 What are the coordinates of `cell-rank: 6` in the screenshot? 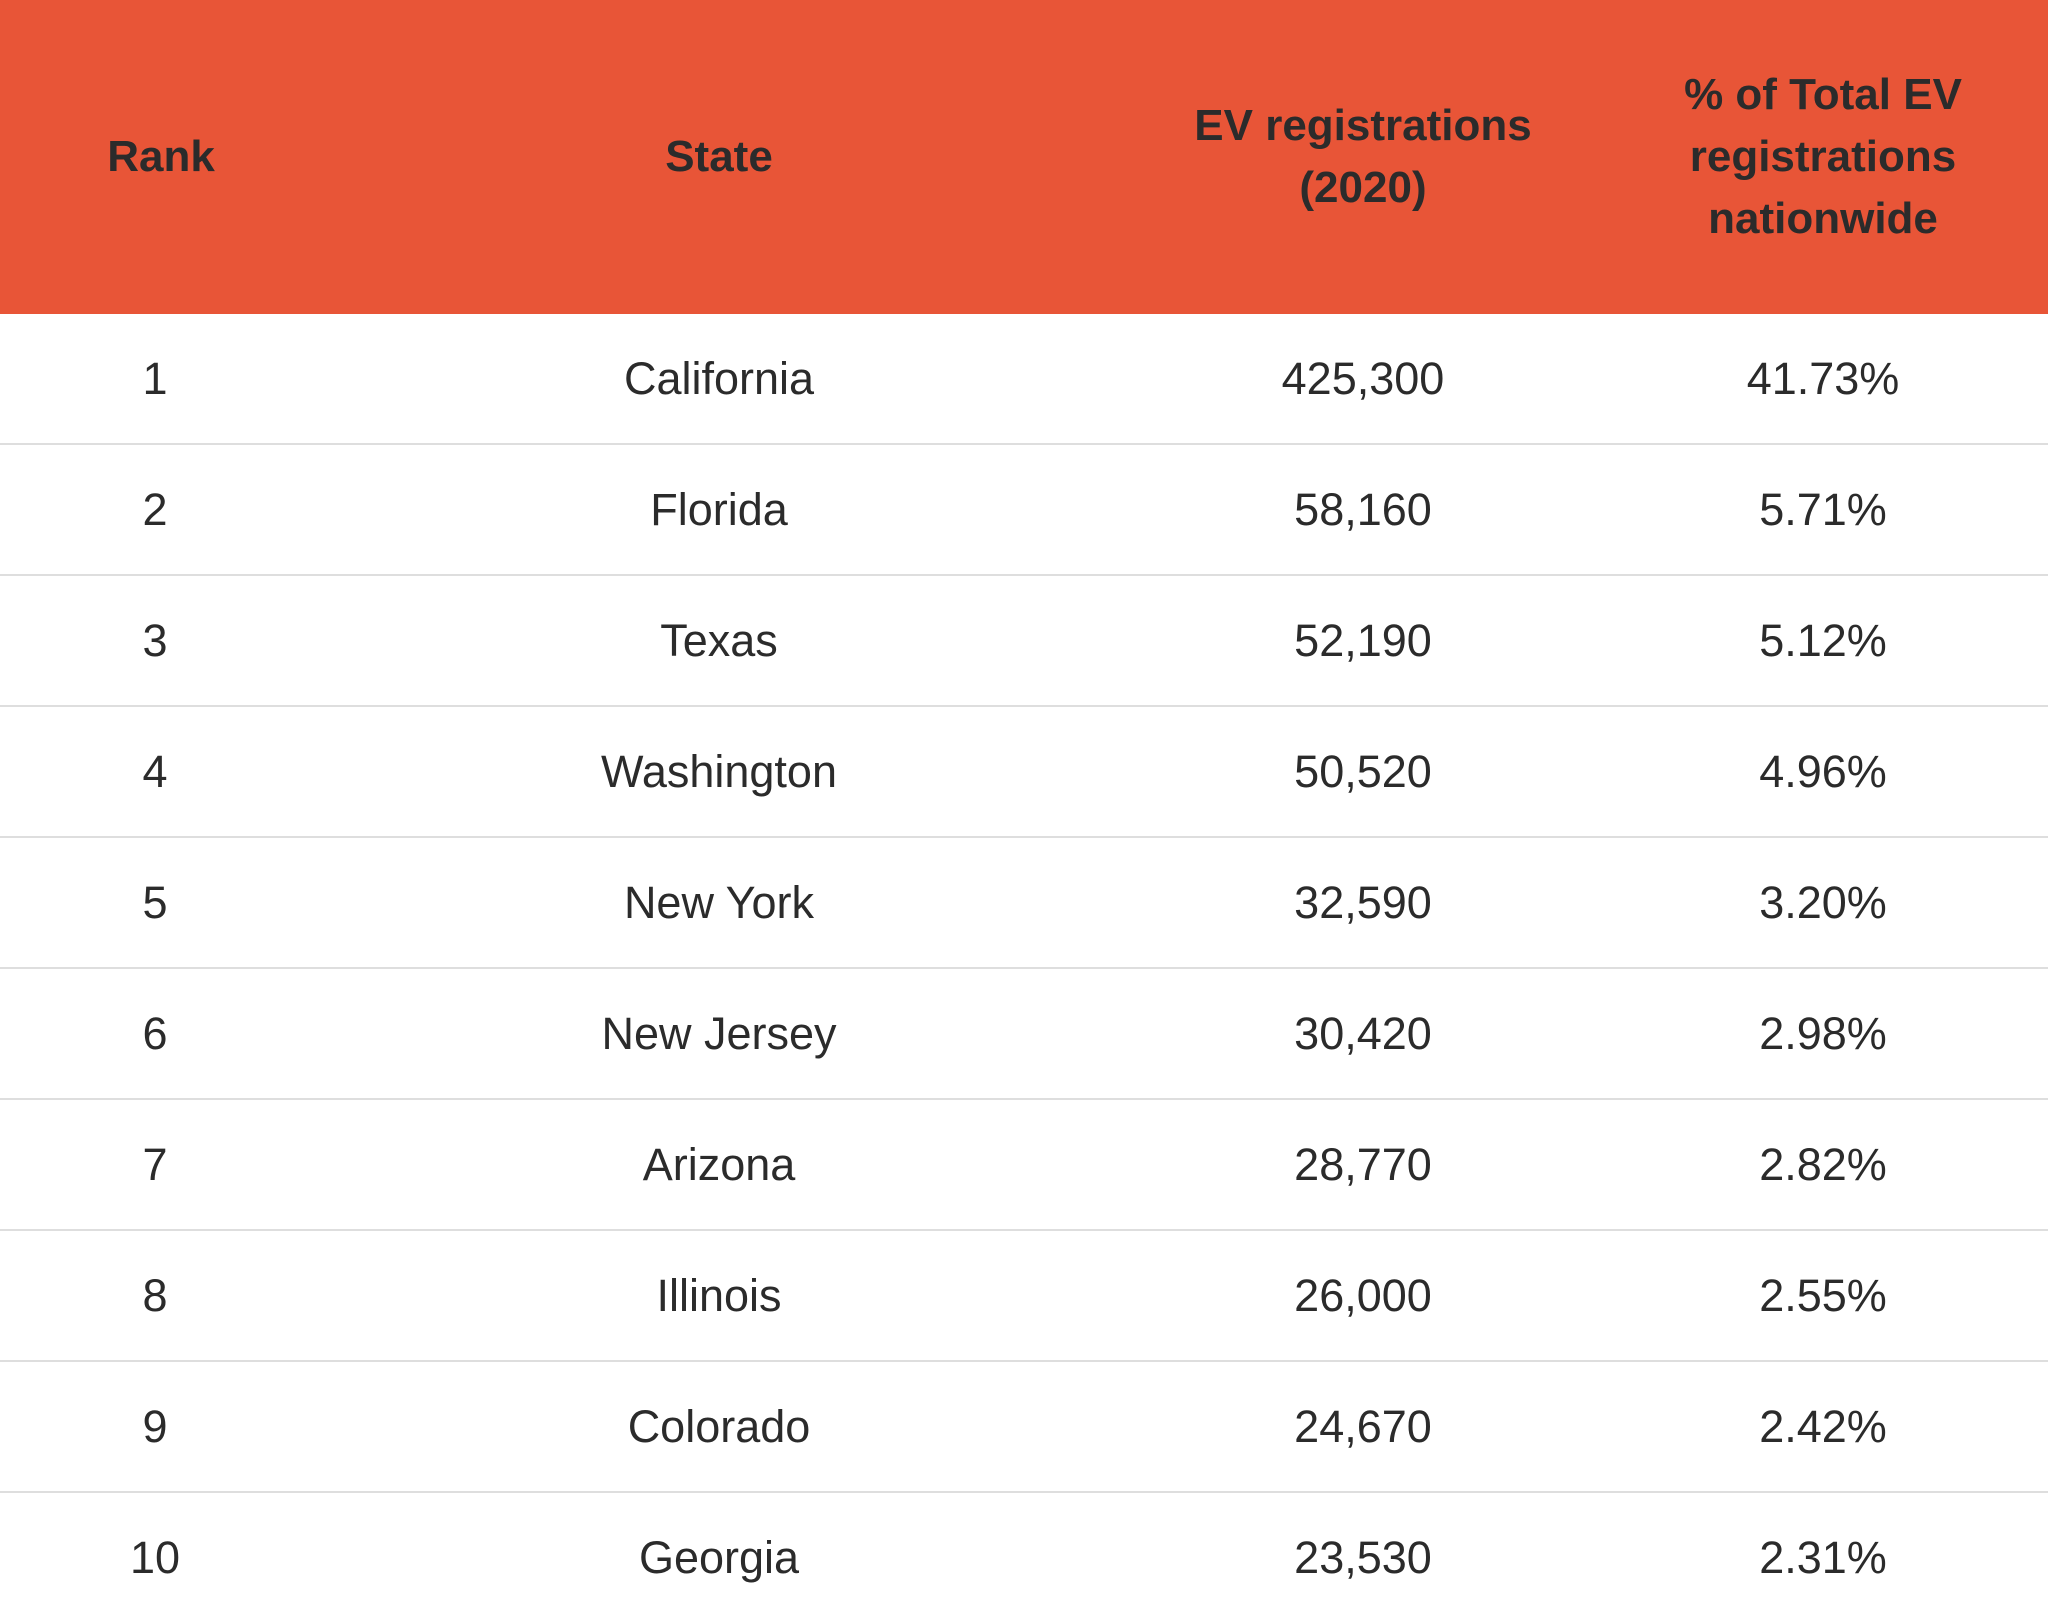 It's located at (155, 1034).